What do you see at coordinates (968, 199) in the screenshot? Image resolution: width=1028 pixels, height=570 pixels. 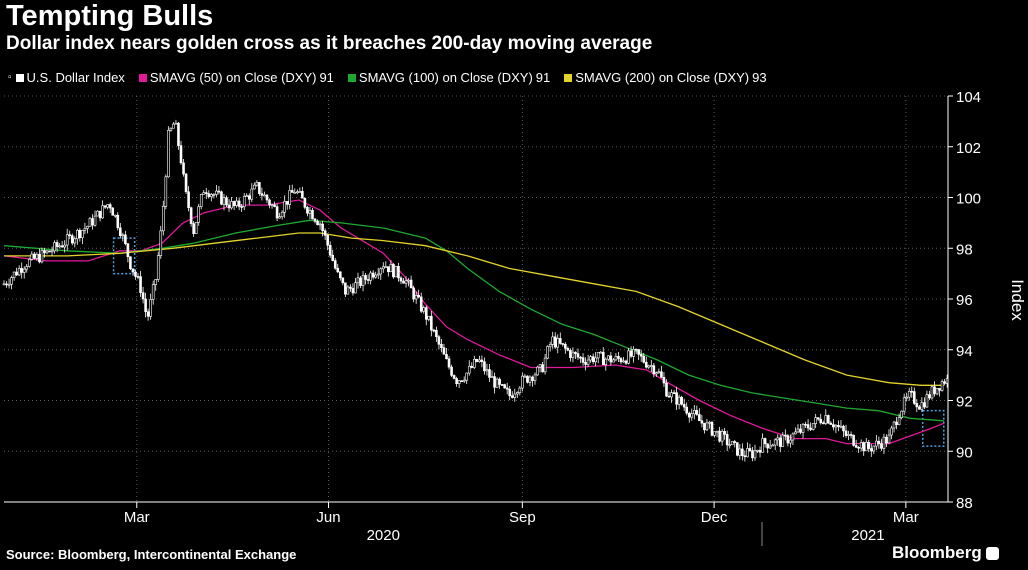 I see `y-tick-label: 100` at bounding box center [968, 199].